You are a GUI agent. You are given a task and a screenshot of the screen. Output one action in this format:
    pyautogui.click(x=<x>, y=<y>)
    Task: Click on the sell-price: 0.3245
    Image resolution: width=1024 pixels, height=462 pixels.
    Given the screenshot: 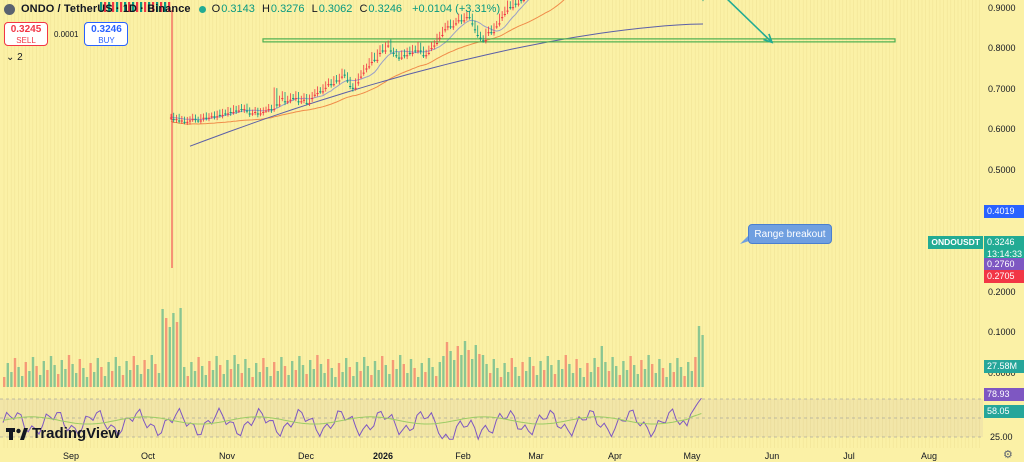 What is the action you would take?
    pyautogui.click(x=26, y=29)
    